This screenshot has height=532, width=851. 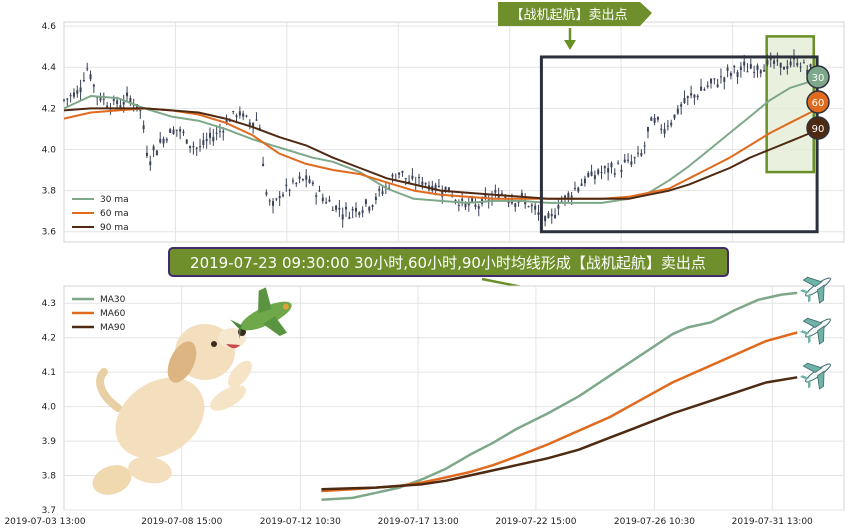 I want to click on bottom-y-tick-label: 3.7, so click(x=49, y=511).